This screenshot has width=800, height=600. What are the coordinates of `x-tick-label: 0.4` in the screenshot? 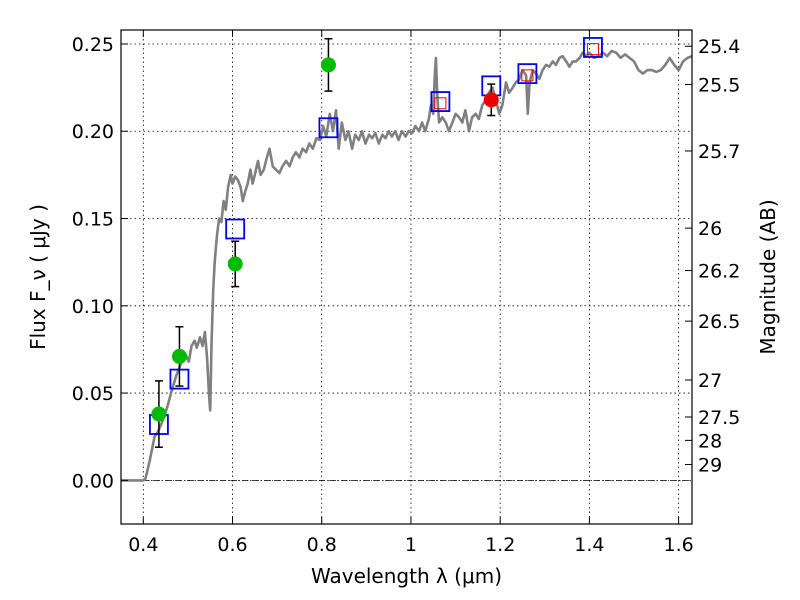 It's located at (143, 545).